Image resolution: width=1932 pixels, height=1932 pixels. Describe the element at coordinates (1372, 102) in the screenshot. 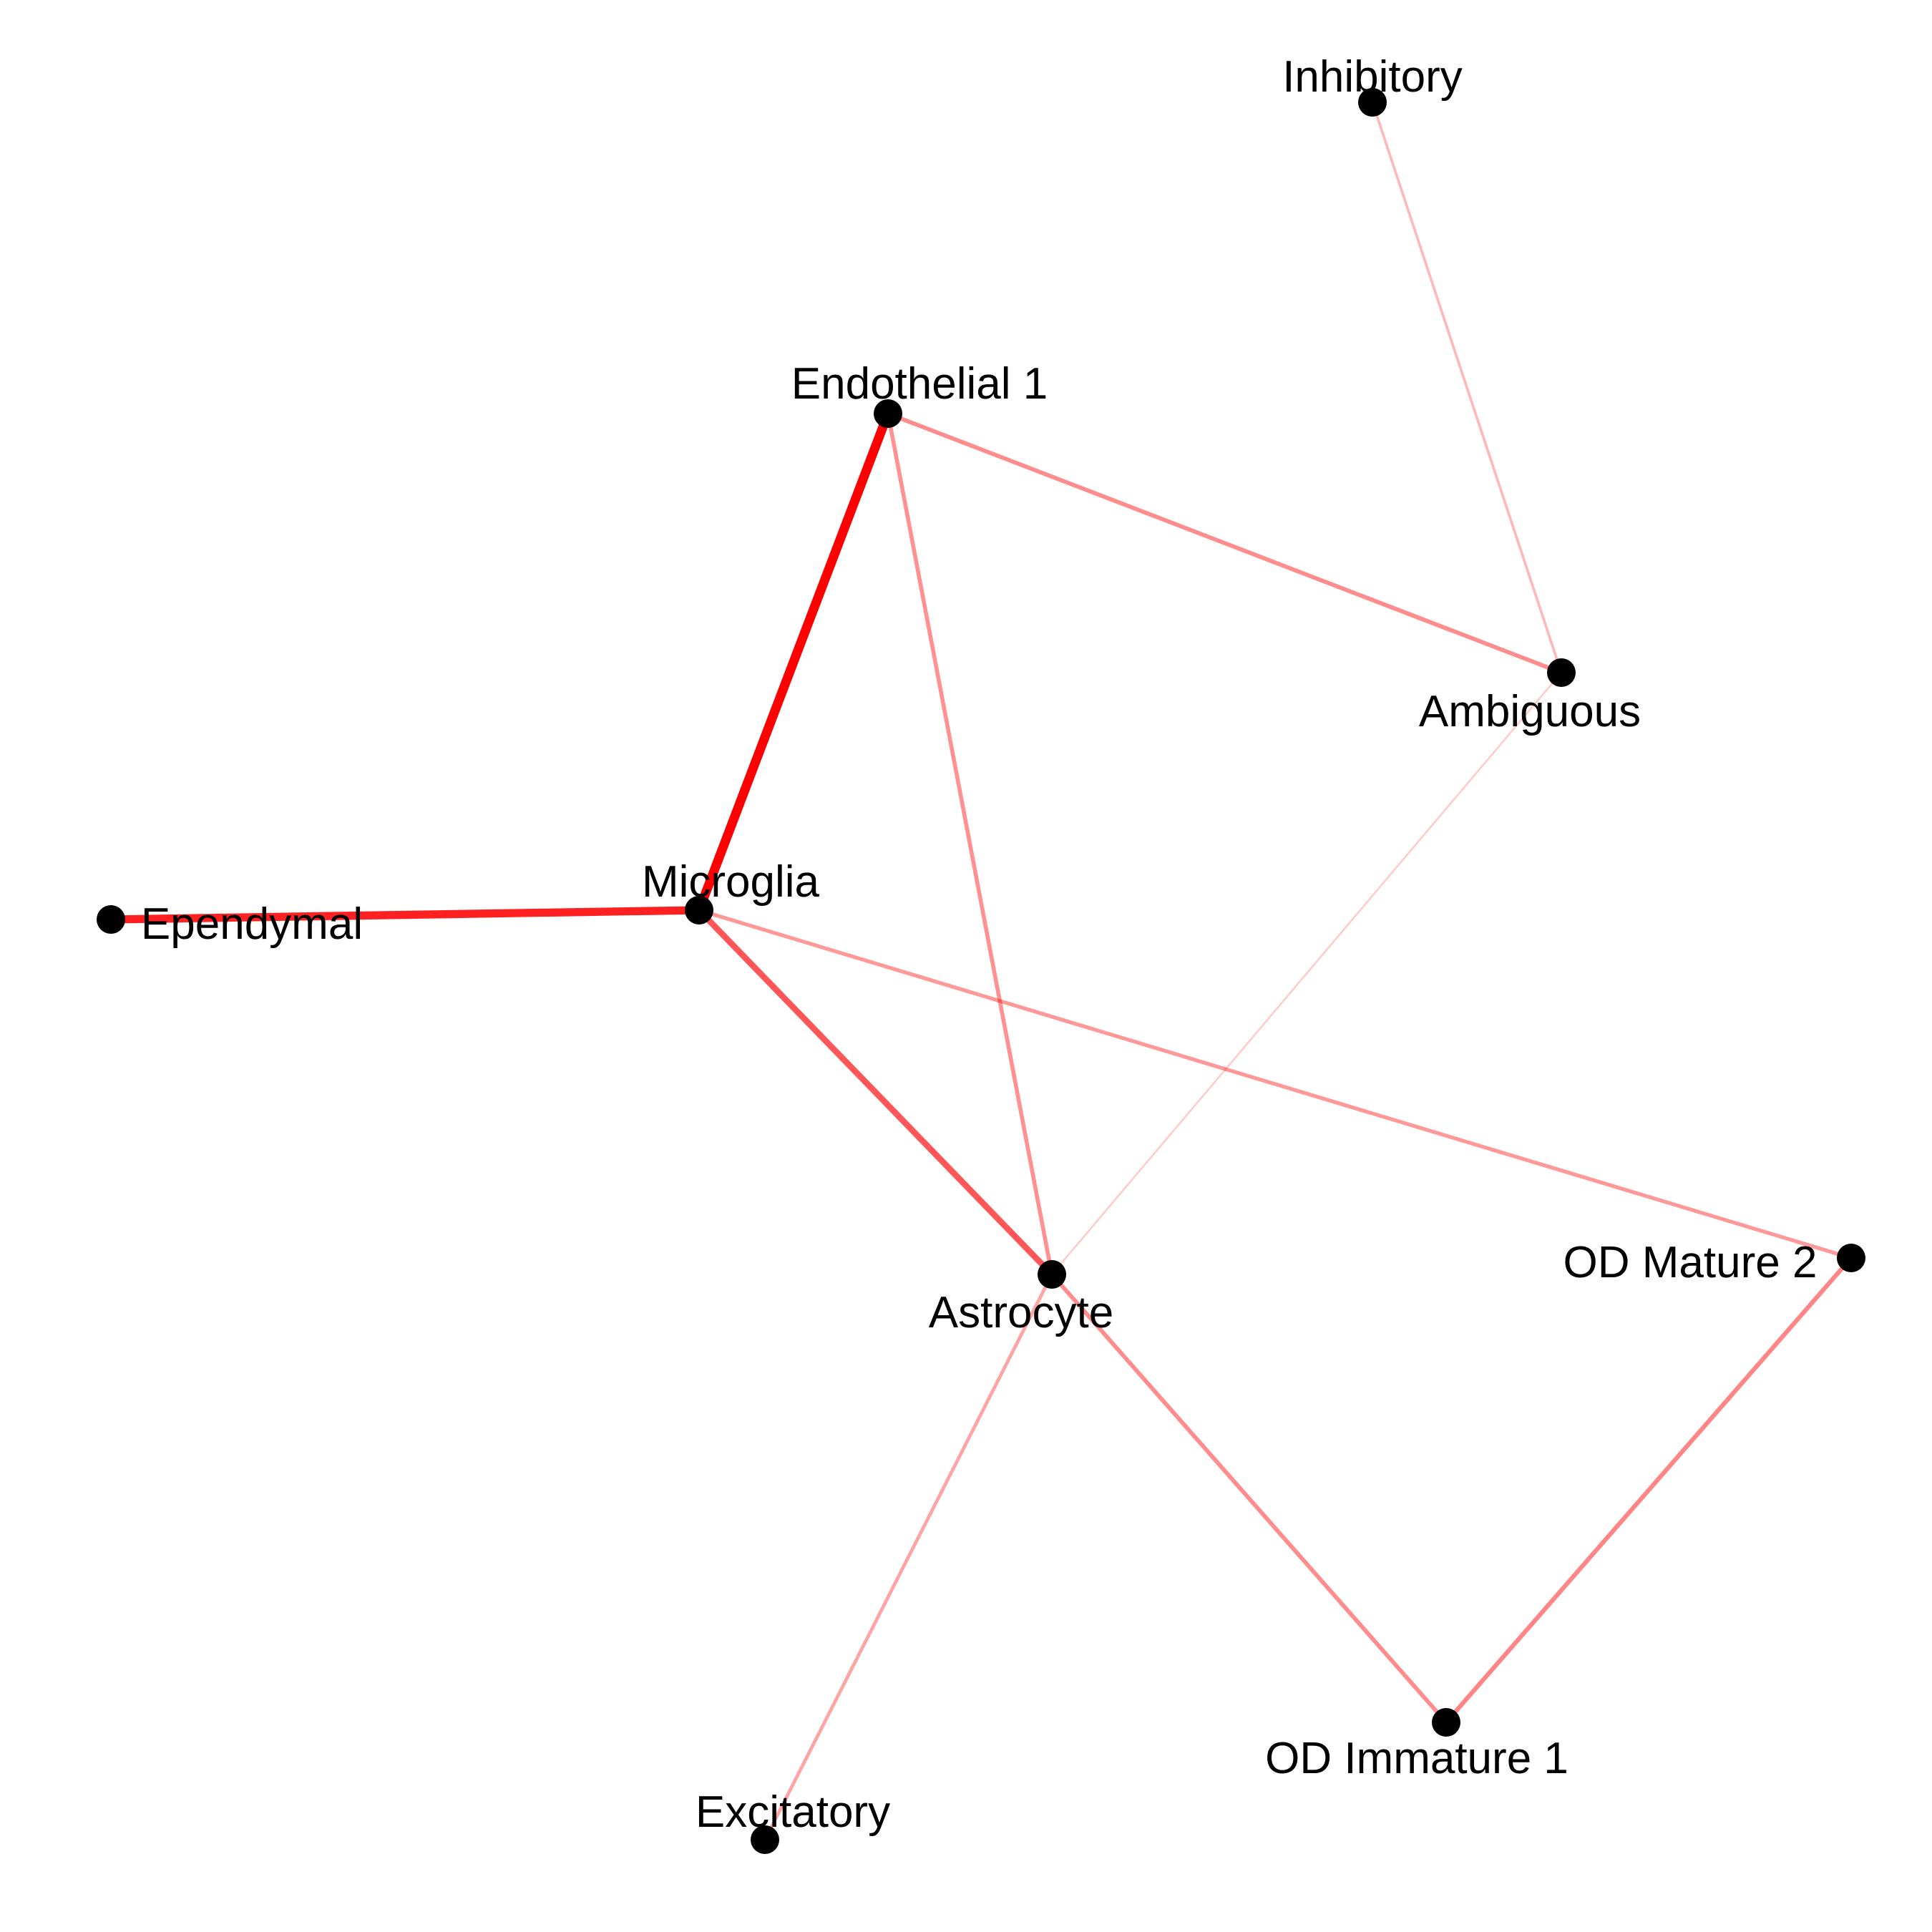

I see `node-inhibitory` at that location.